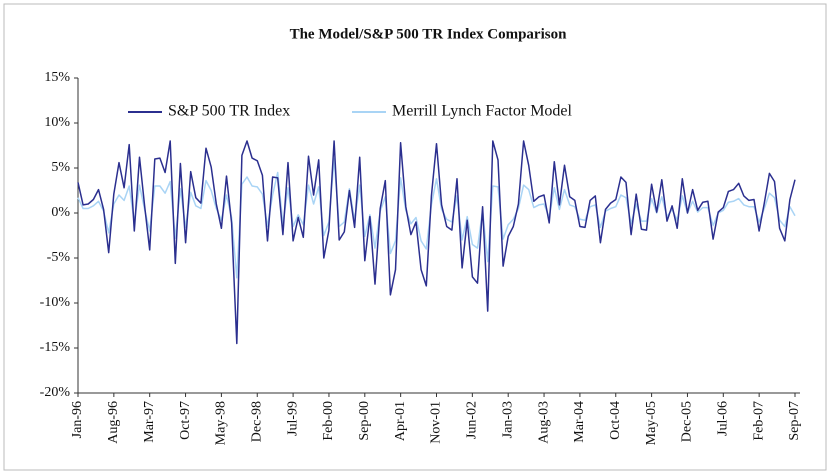 This screenshot has width=832, height=476. What do you see at coordinates (55, 347) in the screenshot?
I see `y-tick-label: -15%` at bounding box center [55, 347].